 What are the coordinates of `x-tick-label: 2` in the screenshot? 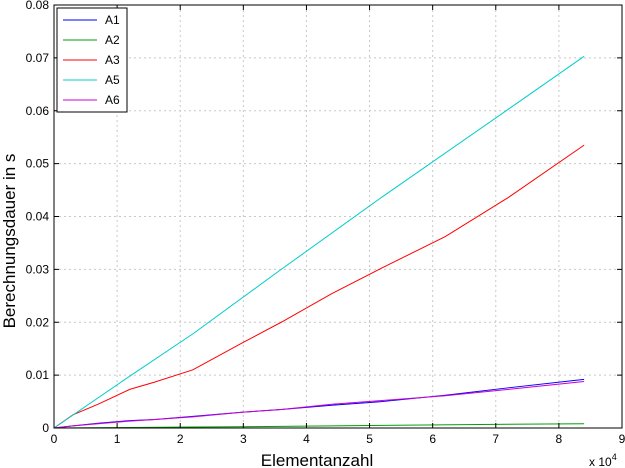 It's located at (180, 439).